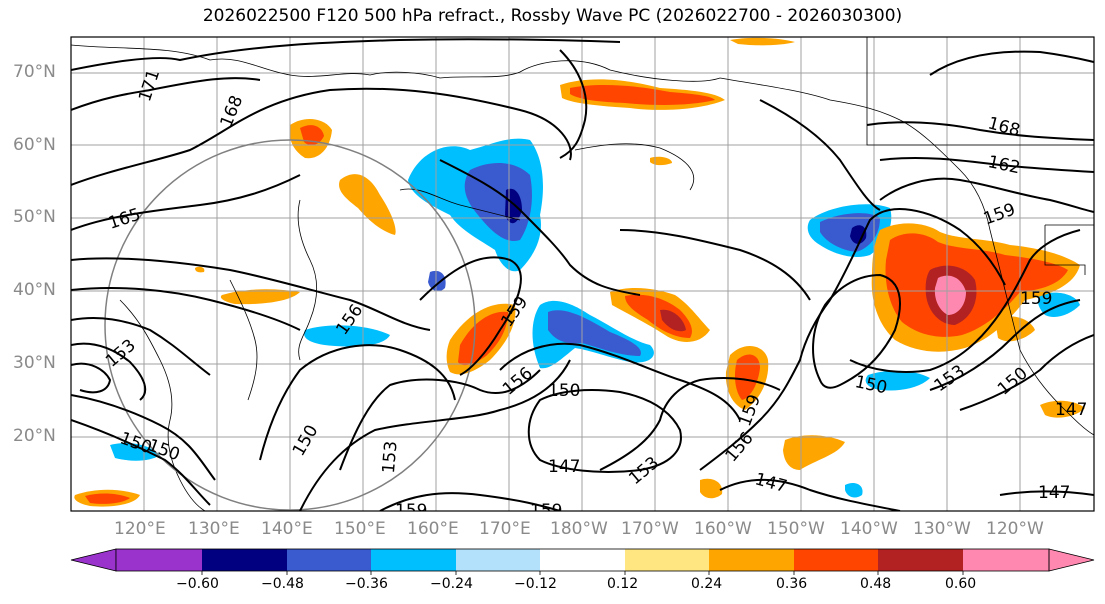 The image size is (1105, 604). Describe the element at coordinates (34, 436) in the screenshot. I see `lat-label: 20°N` at that location.